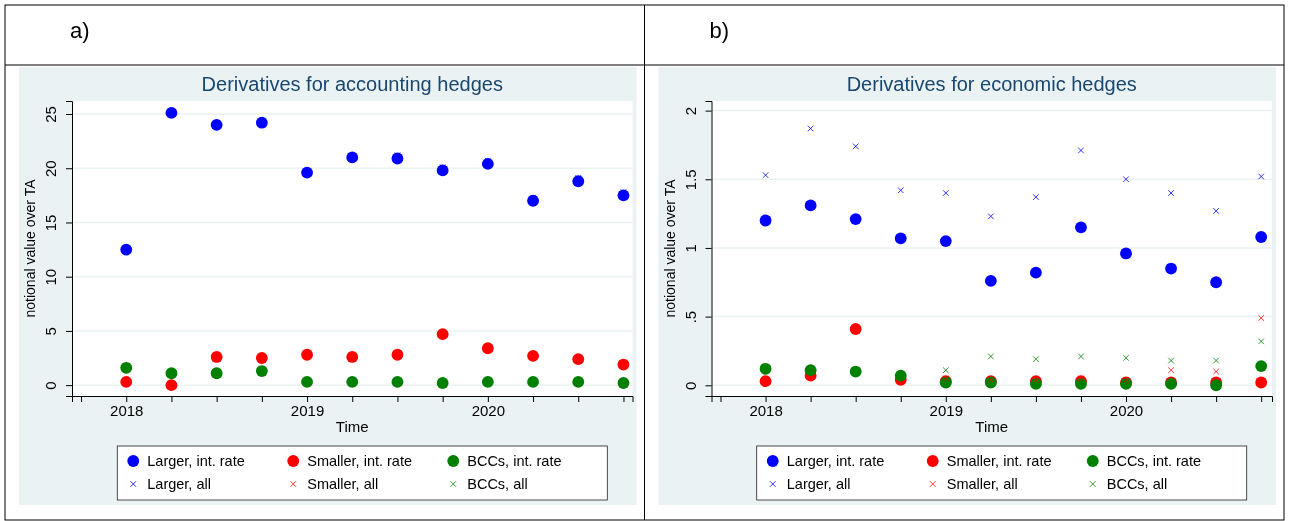 This screenshot has width=1289, height=521. What do you see at coordinates (50, 169) in the screenshot?
I see `y-tick-label: 20` at bounding box center [50, 169].